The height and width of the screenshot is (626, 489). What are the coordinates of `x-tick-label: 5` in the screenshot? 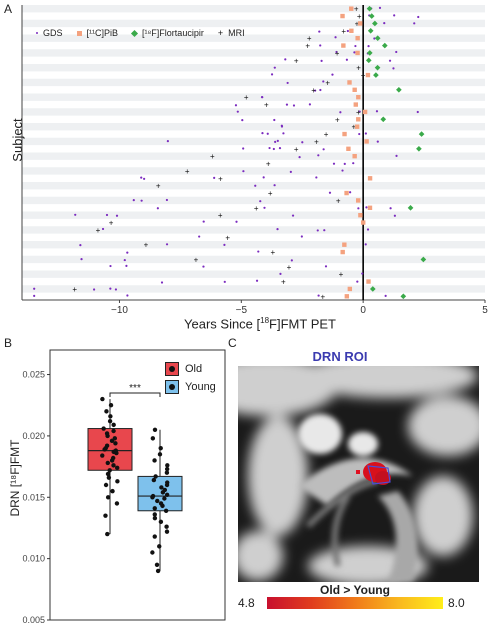 It's located at (485, 310).